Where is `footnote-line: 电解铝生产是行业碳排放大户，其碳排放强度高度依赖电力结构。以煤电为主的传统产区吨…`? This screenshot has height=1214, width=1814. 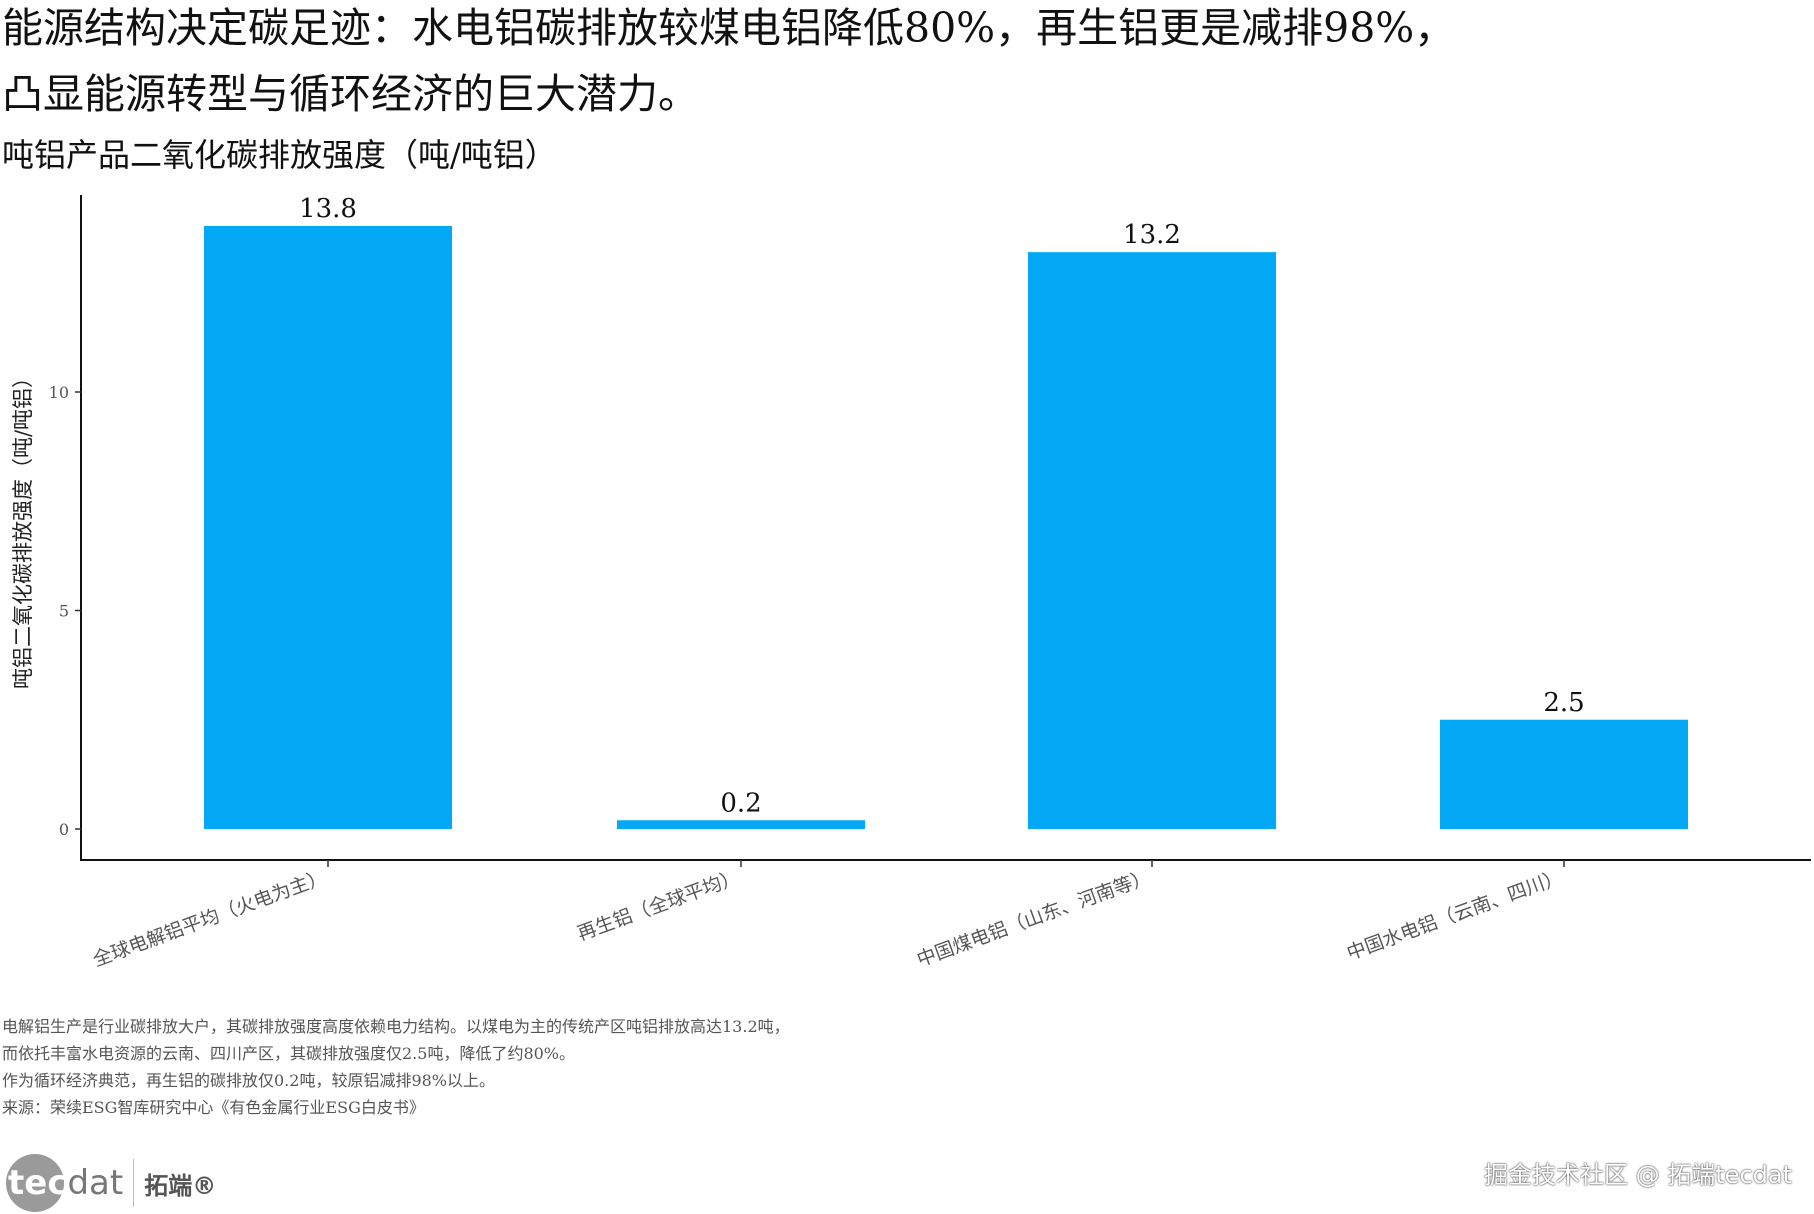
footnote-line: 电解铝生产是行业碳排放大户，其碳排放强度高度依赖电力结构。以煤电为主的传统产区吨… is located at coordinates (396, 1026).